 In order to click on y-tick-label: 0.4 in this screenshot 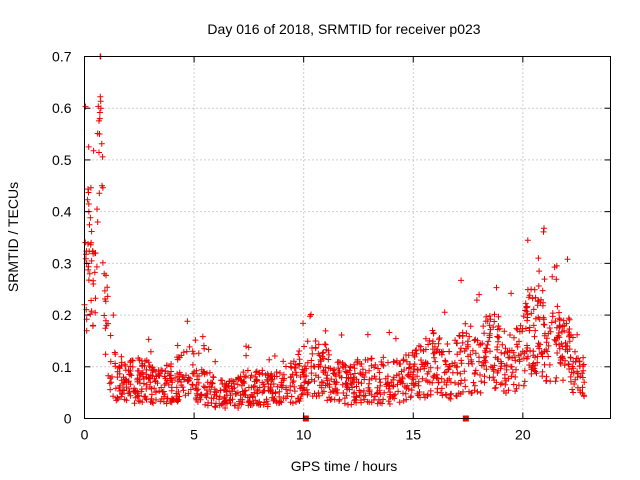, I will do `click(62, 212)`.